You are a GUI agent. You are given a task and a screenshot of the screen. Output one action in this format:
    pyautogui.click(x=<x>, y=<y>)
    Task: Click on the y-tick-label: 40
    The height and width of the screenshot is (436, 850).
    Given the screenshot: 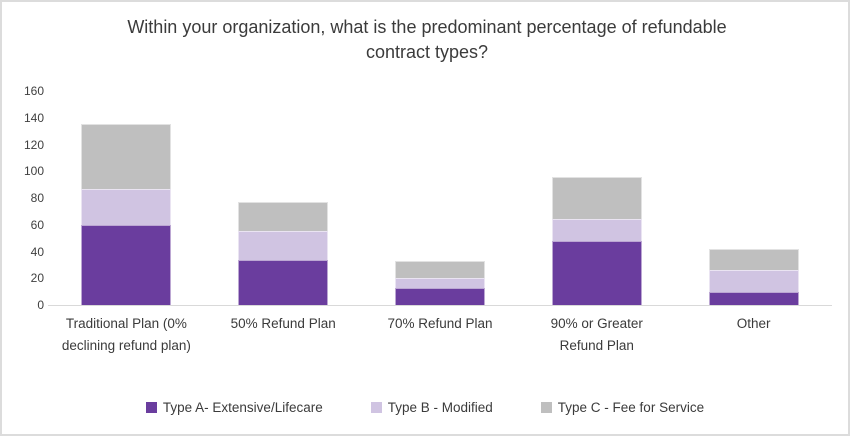 What is the action you would take?
    pyautogui.click(x=37, y=251)
    